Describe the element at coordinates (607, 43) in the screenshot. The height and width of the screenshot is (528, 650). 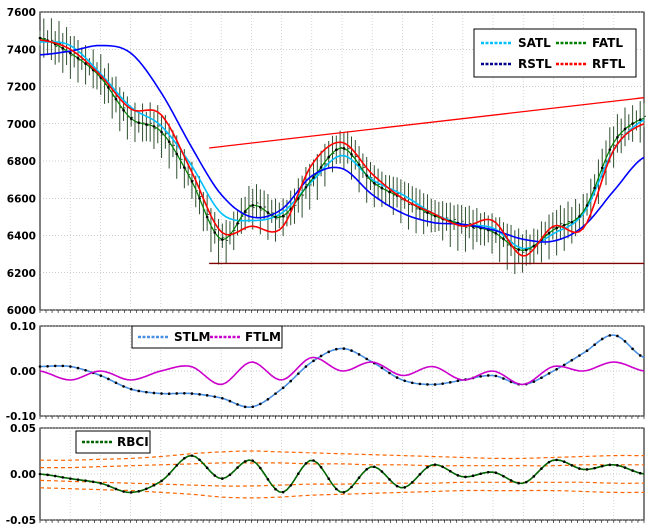
I see `legend-label-fatl: FATL` at that location.